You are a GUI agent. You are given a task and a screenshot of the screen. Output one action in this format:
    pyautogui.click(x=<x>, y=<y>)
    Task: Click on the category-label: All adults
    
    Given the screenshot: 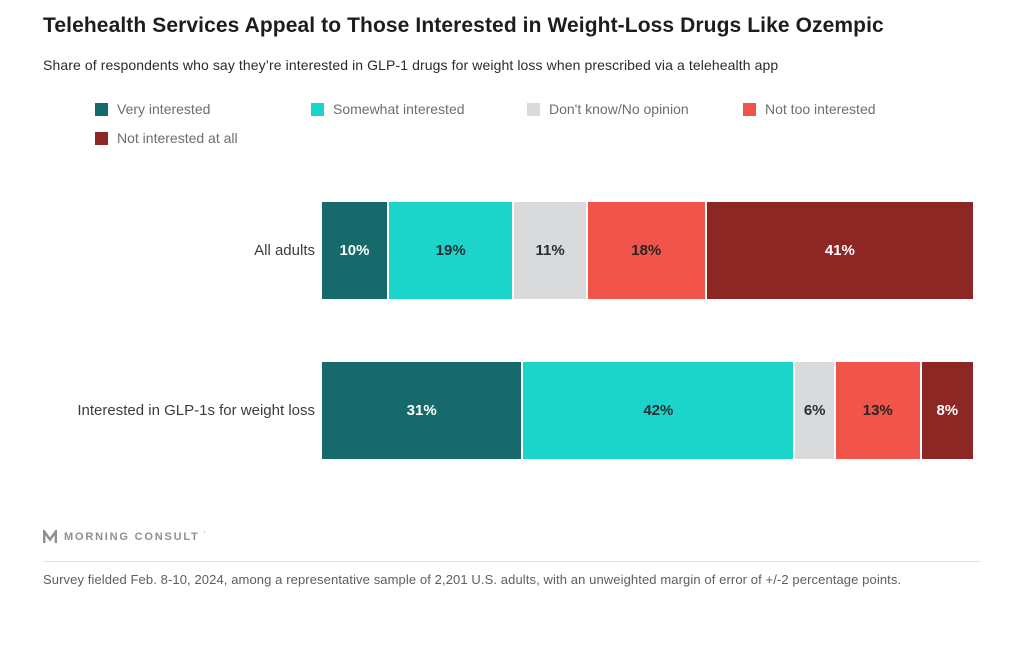 What is the action you would take?
    pyautogui.click(x=284, y=250)
    